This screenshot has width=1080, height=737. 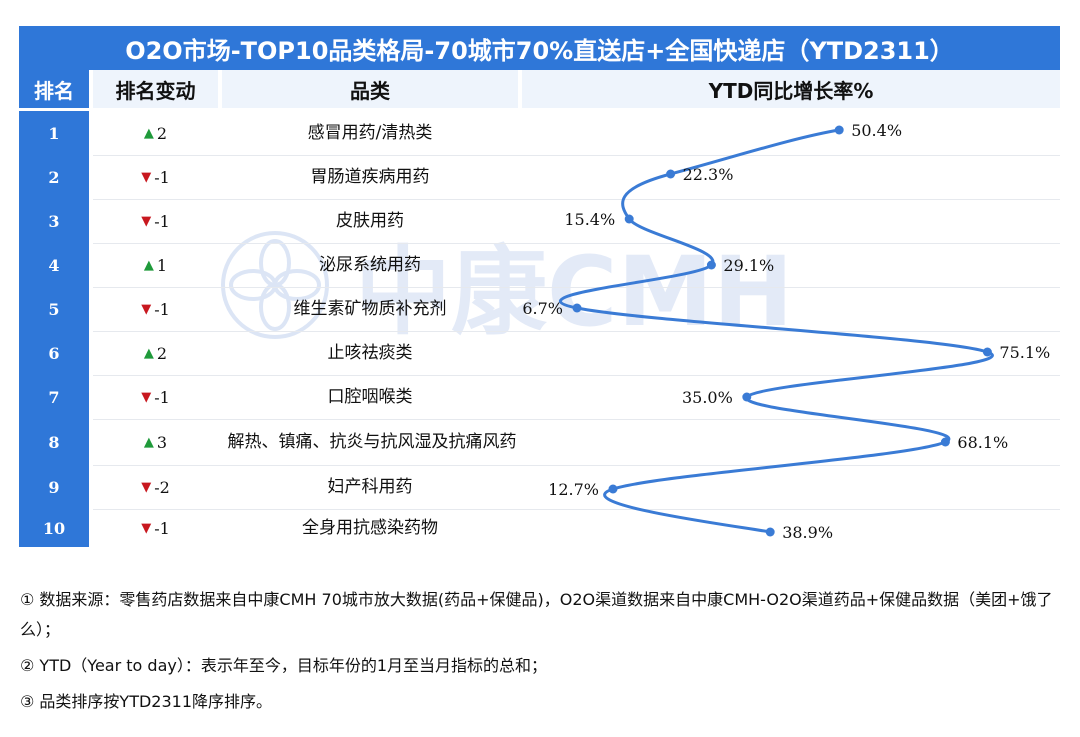 I want to click on category-cell: 感冒用药/清热类, so click(x=370, y=133).